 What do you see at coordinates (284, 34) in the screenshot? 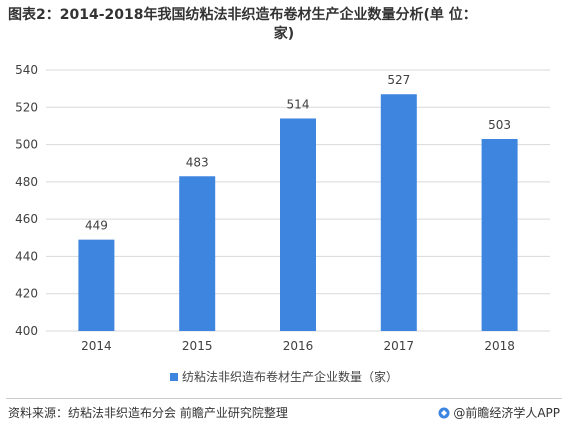
I see `chart-title-line2: 家)` at bounding box center [284, 34].